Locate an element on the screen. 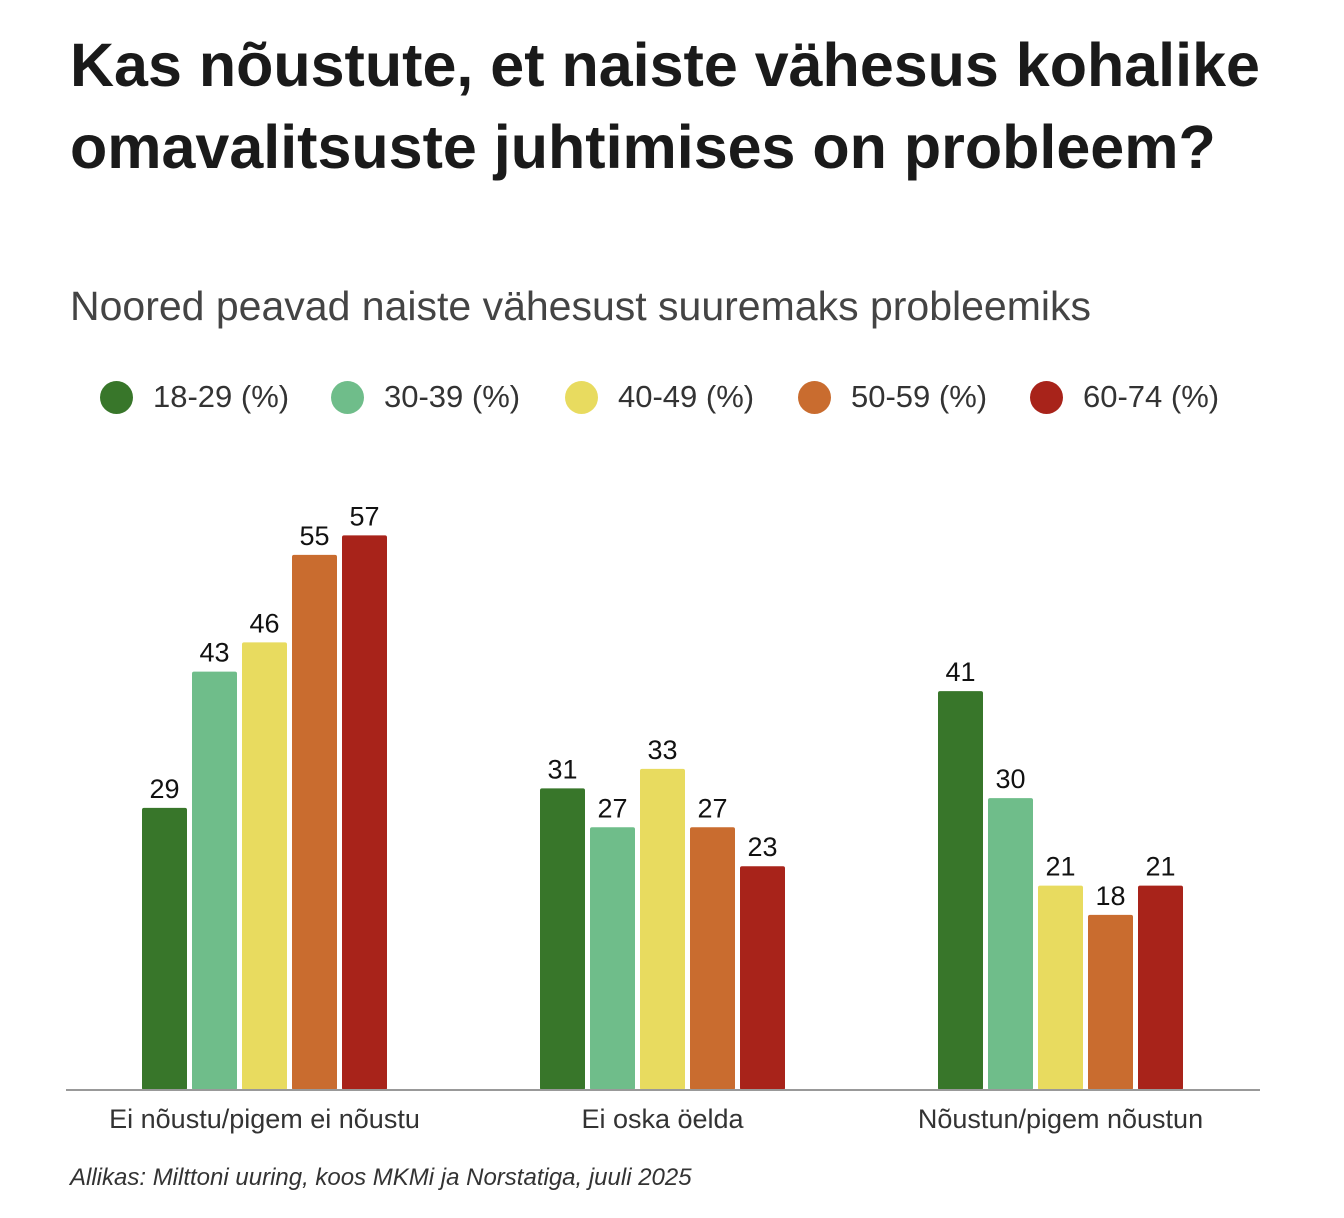 The height and width of the screenshot is (1218, 1344). legend-item-60-74: 60-74 (%) is located at coordinates (1124, 397).